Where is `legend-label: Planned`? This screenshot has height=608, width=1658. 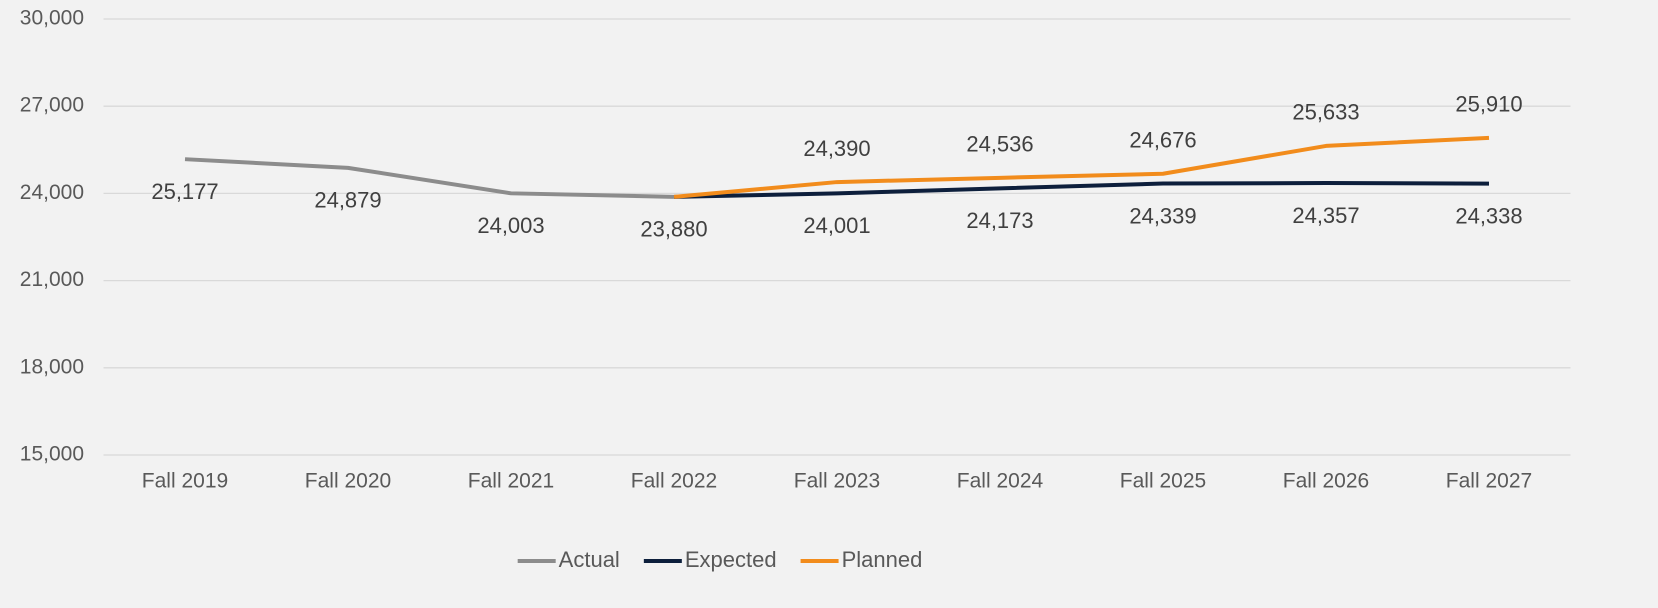 legend-label: Planned is located at coordinates (882, 559).